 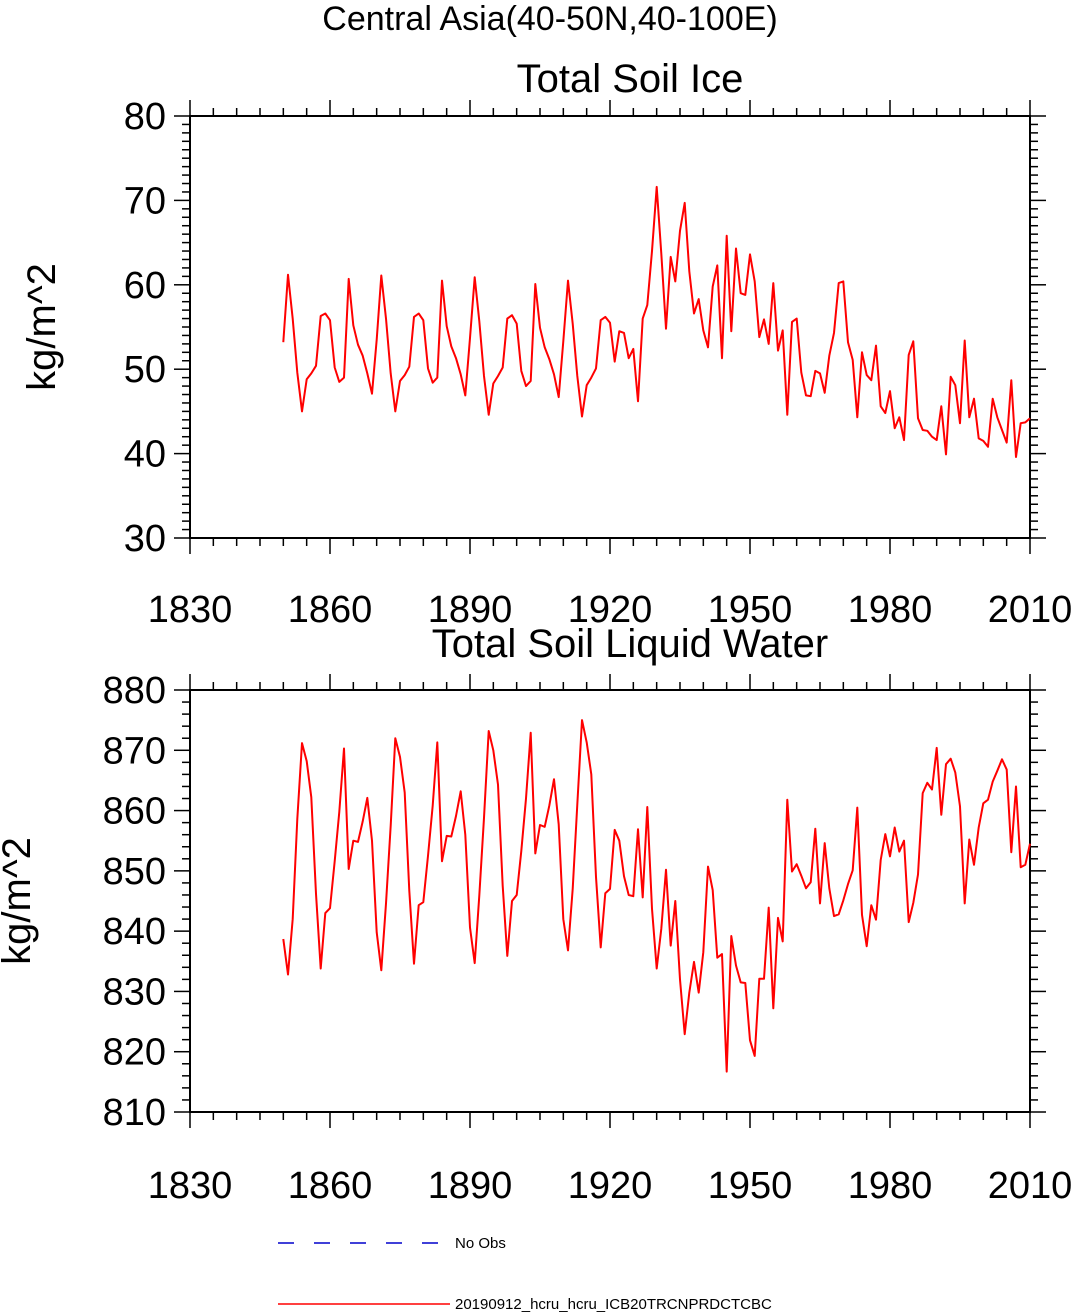 What do you see at coordinates (145, 539) in the screenshot?
I see `y-tick-label: 30` at bounding box center [145, 539].